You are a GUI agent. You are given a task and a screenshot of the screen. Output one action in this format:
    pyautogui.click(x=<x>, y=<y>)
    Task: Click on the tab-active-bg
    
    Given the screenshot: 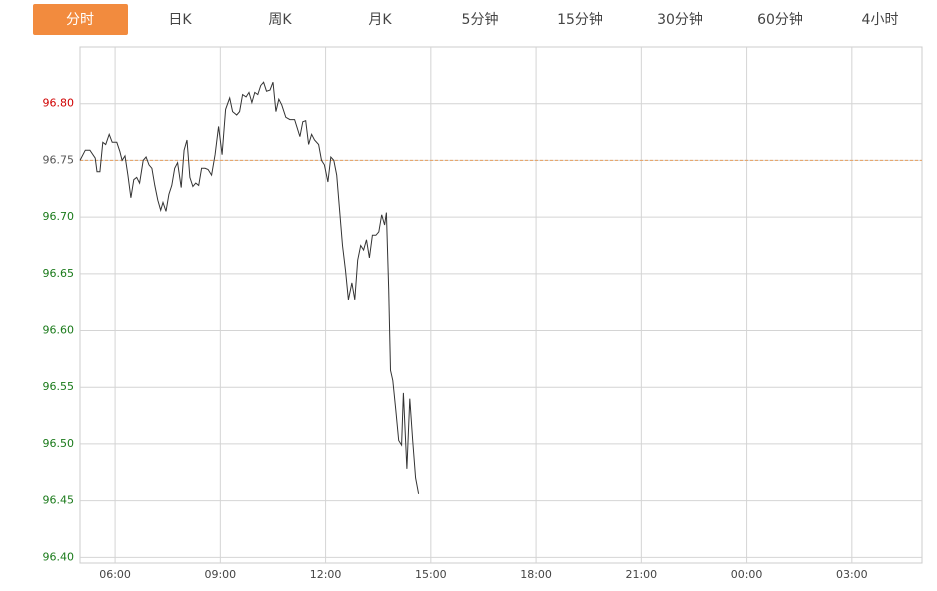 What is the action you would take?
    pyautogui.click(x=80, y=19)
    